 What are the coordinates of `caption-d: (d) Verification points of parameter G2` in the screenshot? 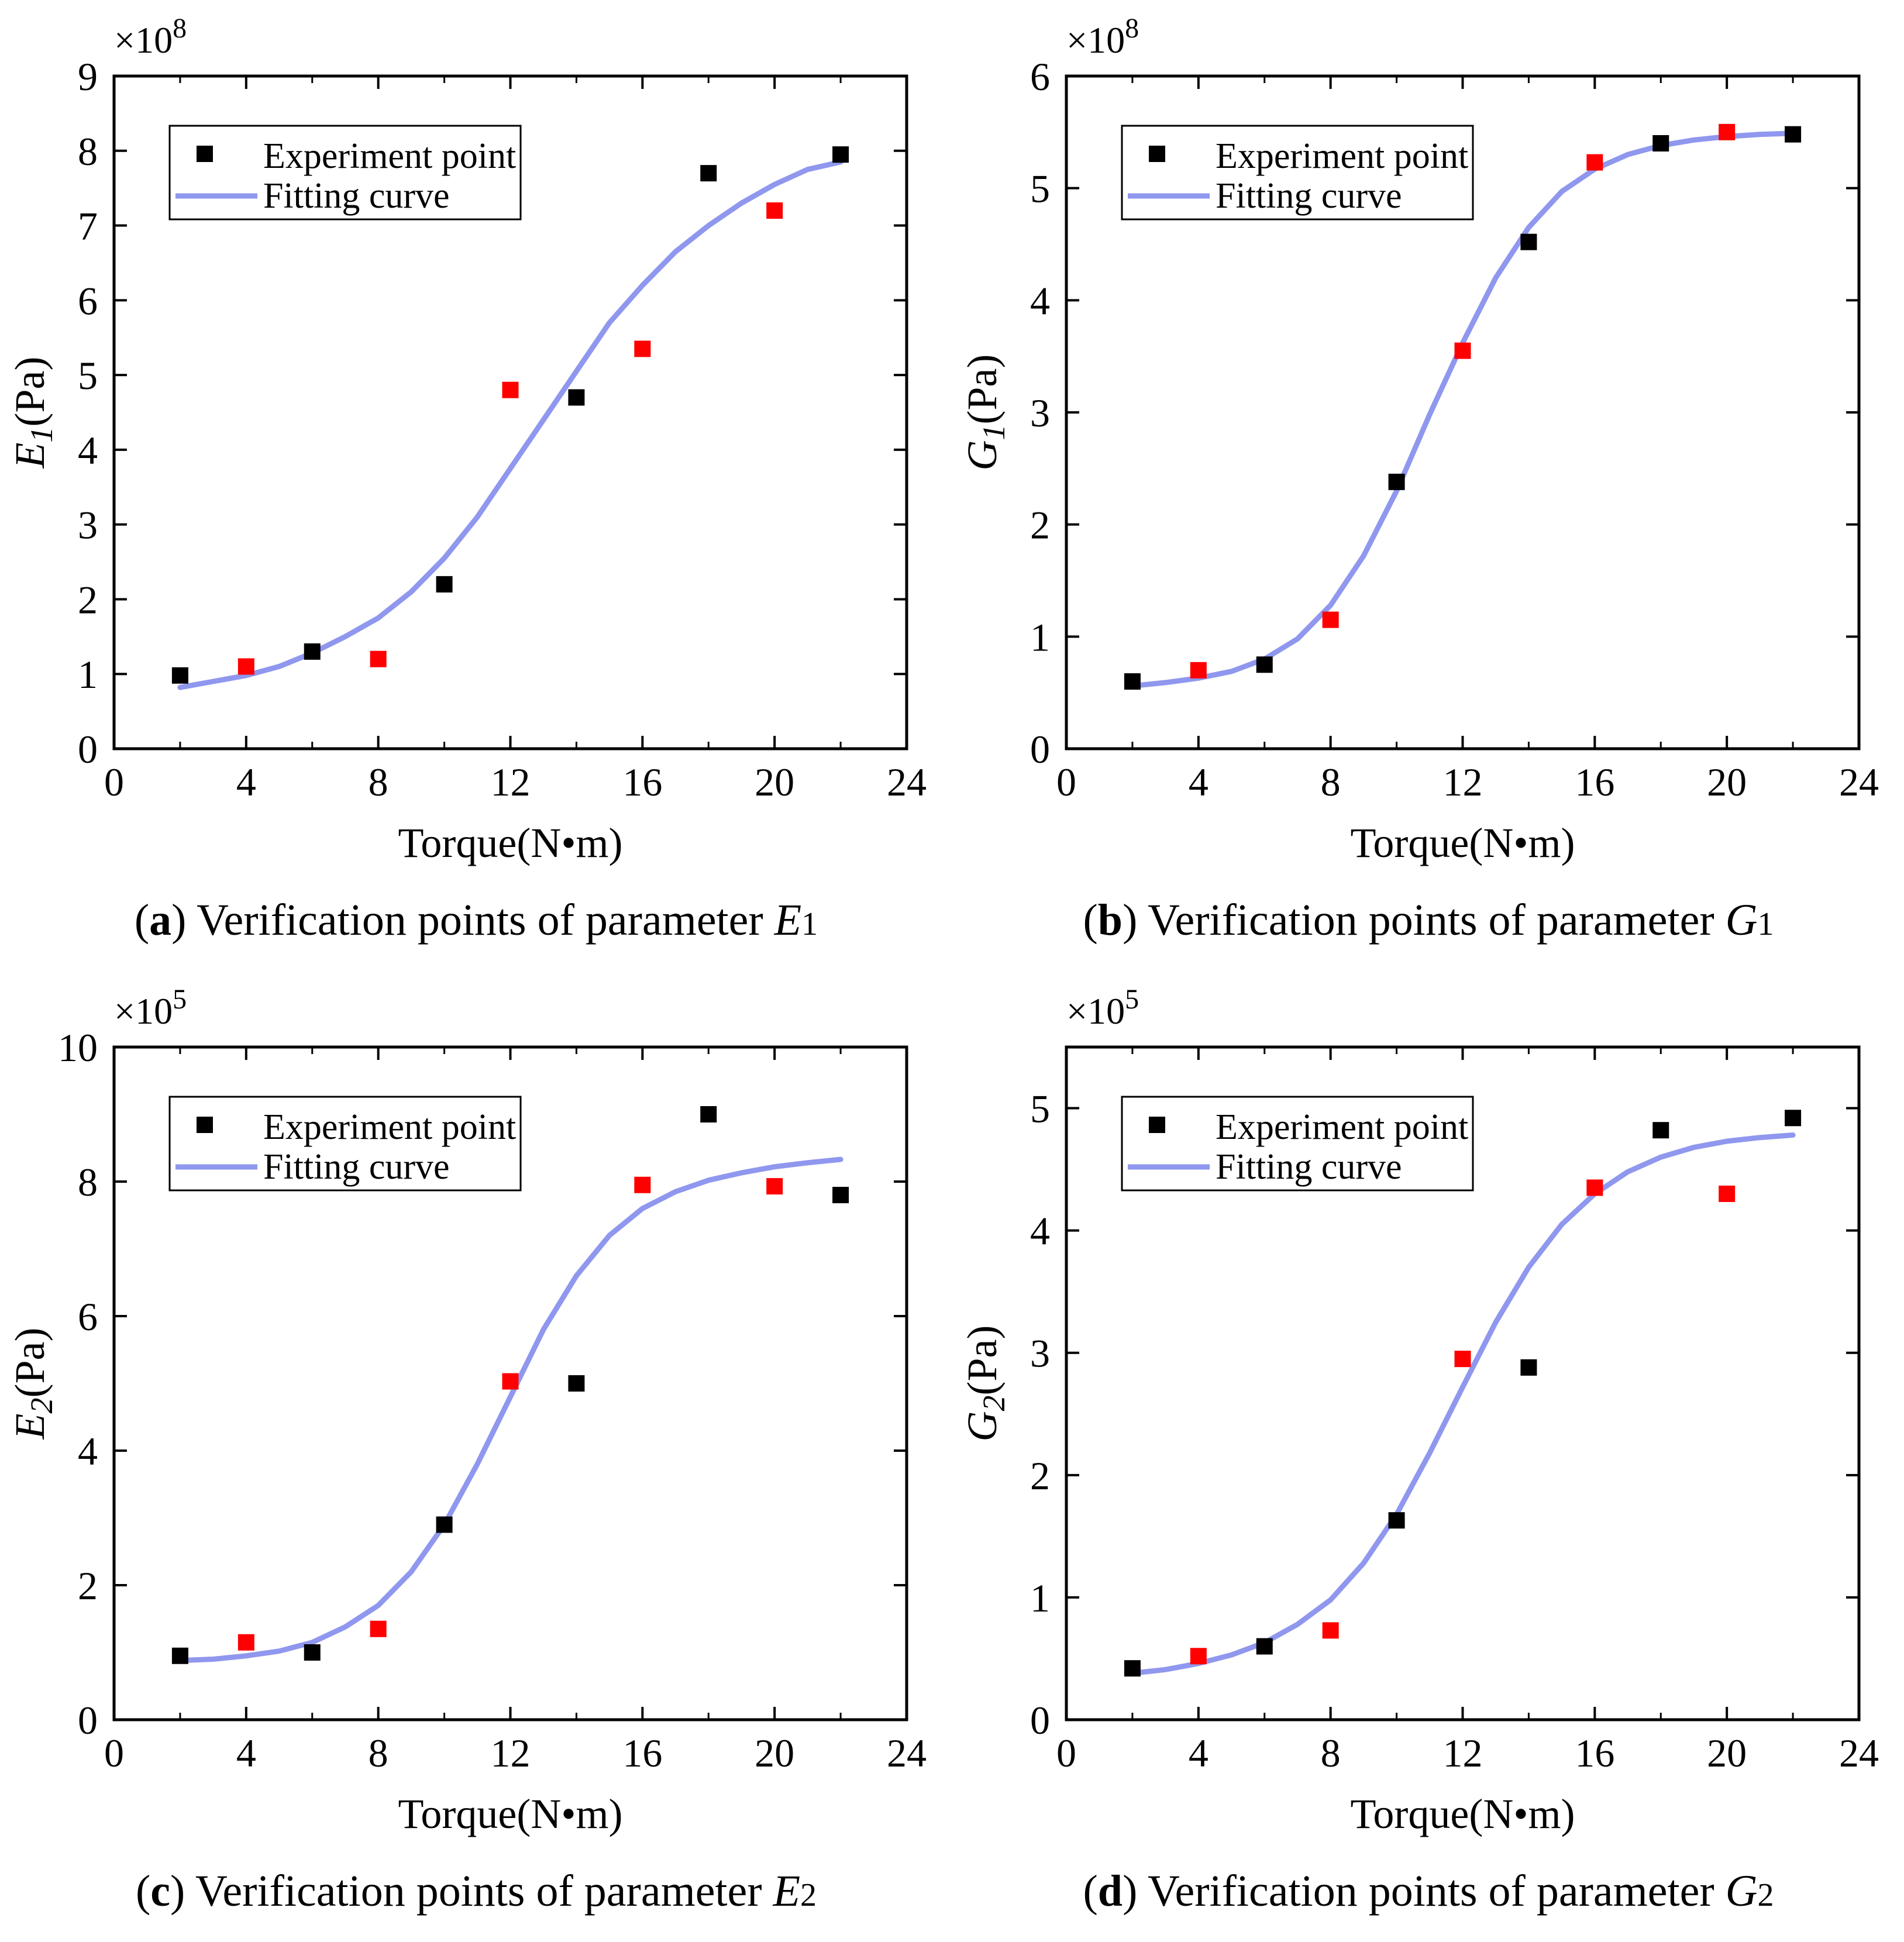 It's located at (1428, 1891).